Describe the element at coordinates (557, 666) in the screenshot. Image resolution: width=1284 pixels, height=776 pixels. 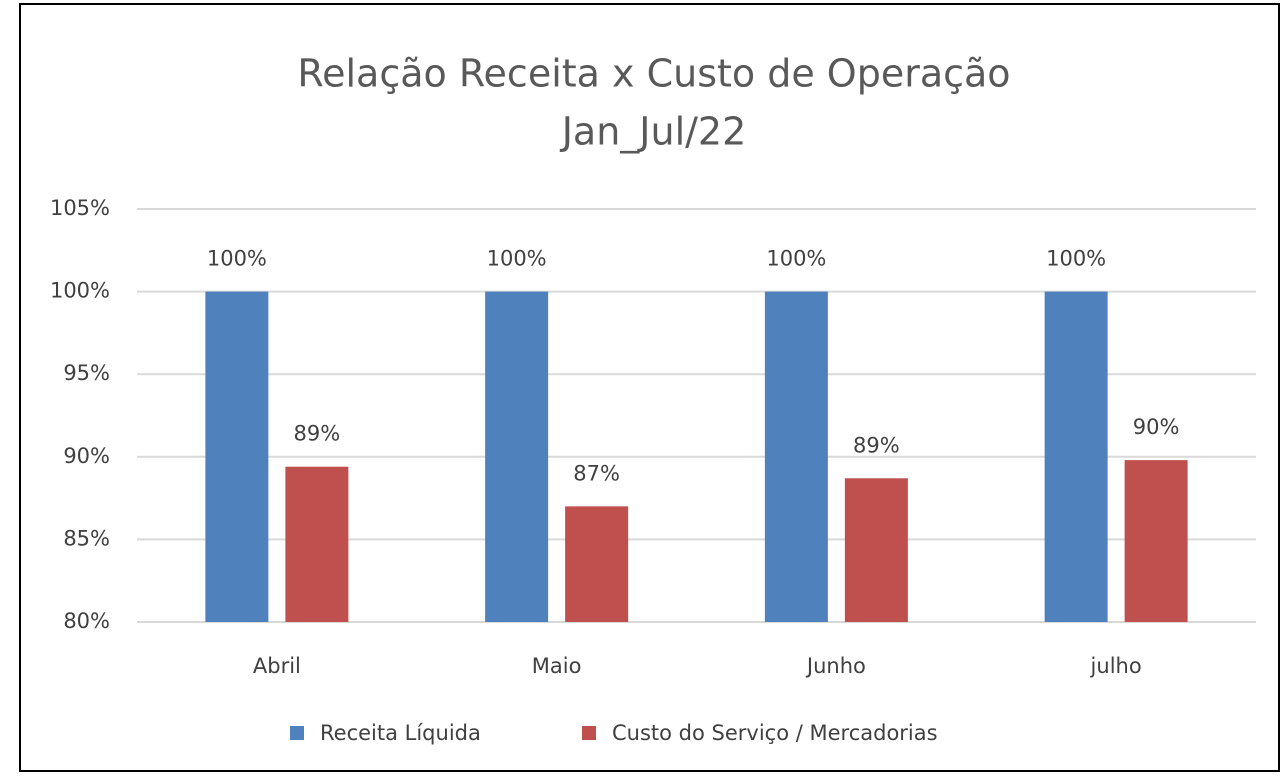
I see `x-tick-label: Maio` at that location.